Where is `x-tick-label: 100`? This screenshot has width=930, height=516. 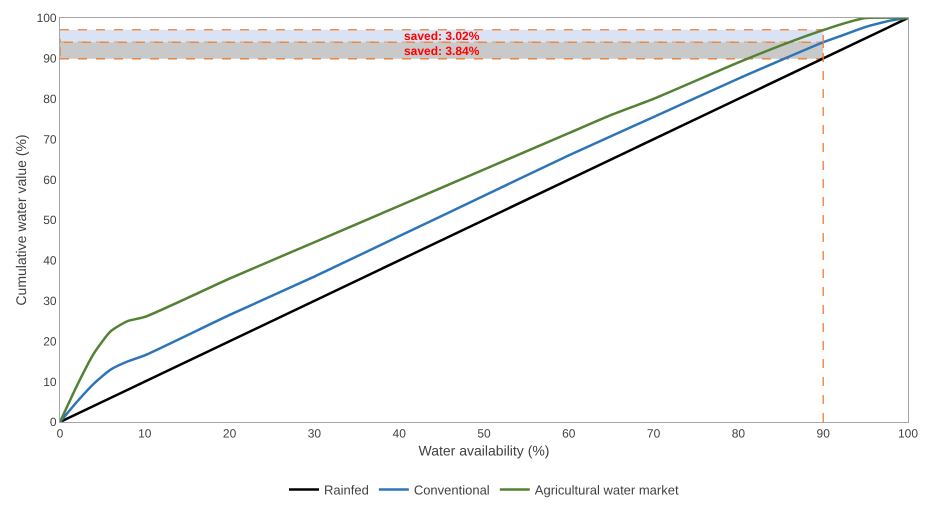 x-tick-label: 100 is located at coordinates (908, 433).